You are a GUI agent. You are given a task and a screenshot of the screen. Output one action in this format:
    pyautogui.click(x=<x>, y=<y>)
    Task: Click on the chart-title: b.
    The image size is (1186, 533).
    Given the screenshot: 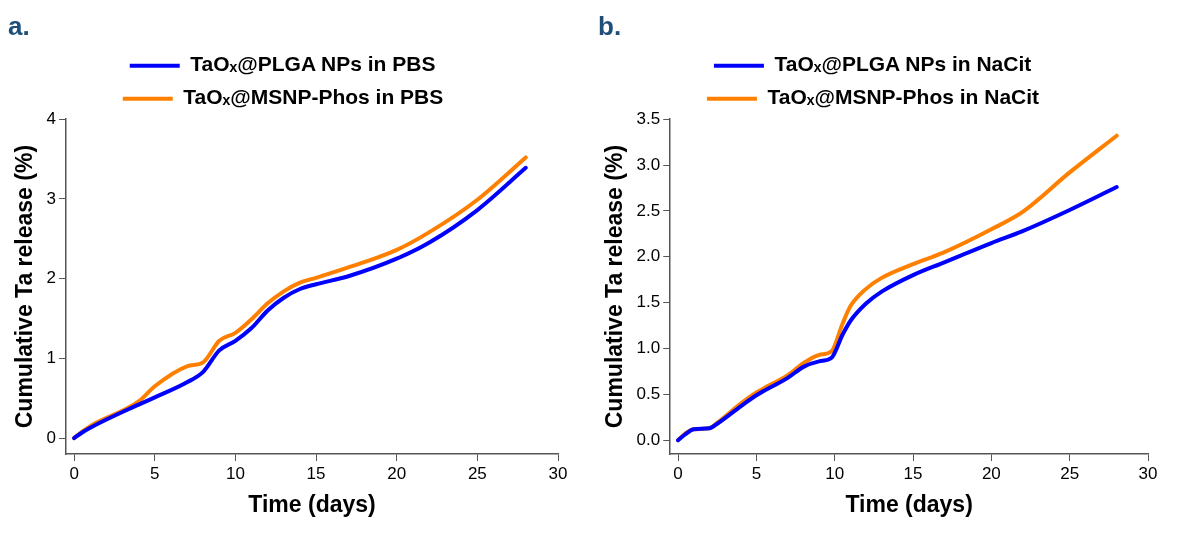 What is the action you would take?
    pyautogui.click(x=610, y=25)
    